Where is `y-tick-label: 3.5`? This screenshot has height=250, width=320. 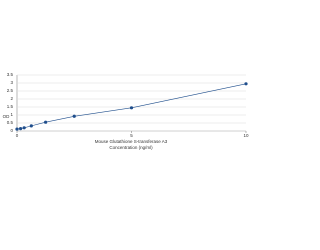
y-tick-label: 3.5 is located at coordinates (10, 74).